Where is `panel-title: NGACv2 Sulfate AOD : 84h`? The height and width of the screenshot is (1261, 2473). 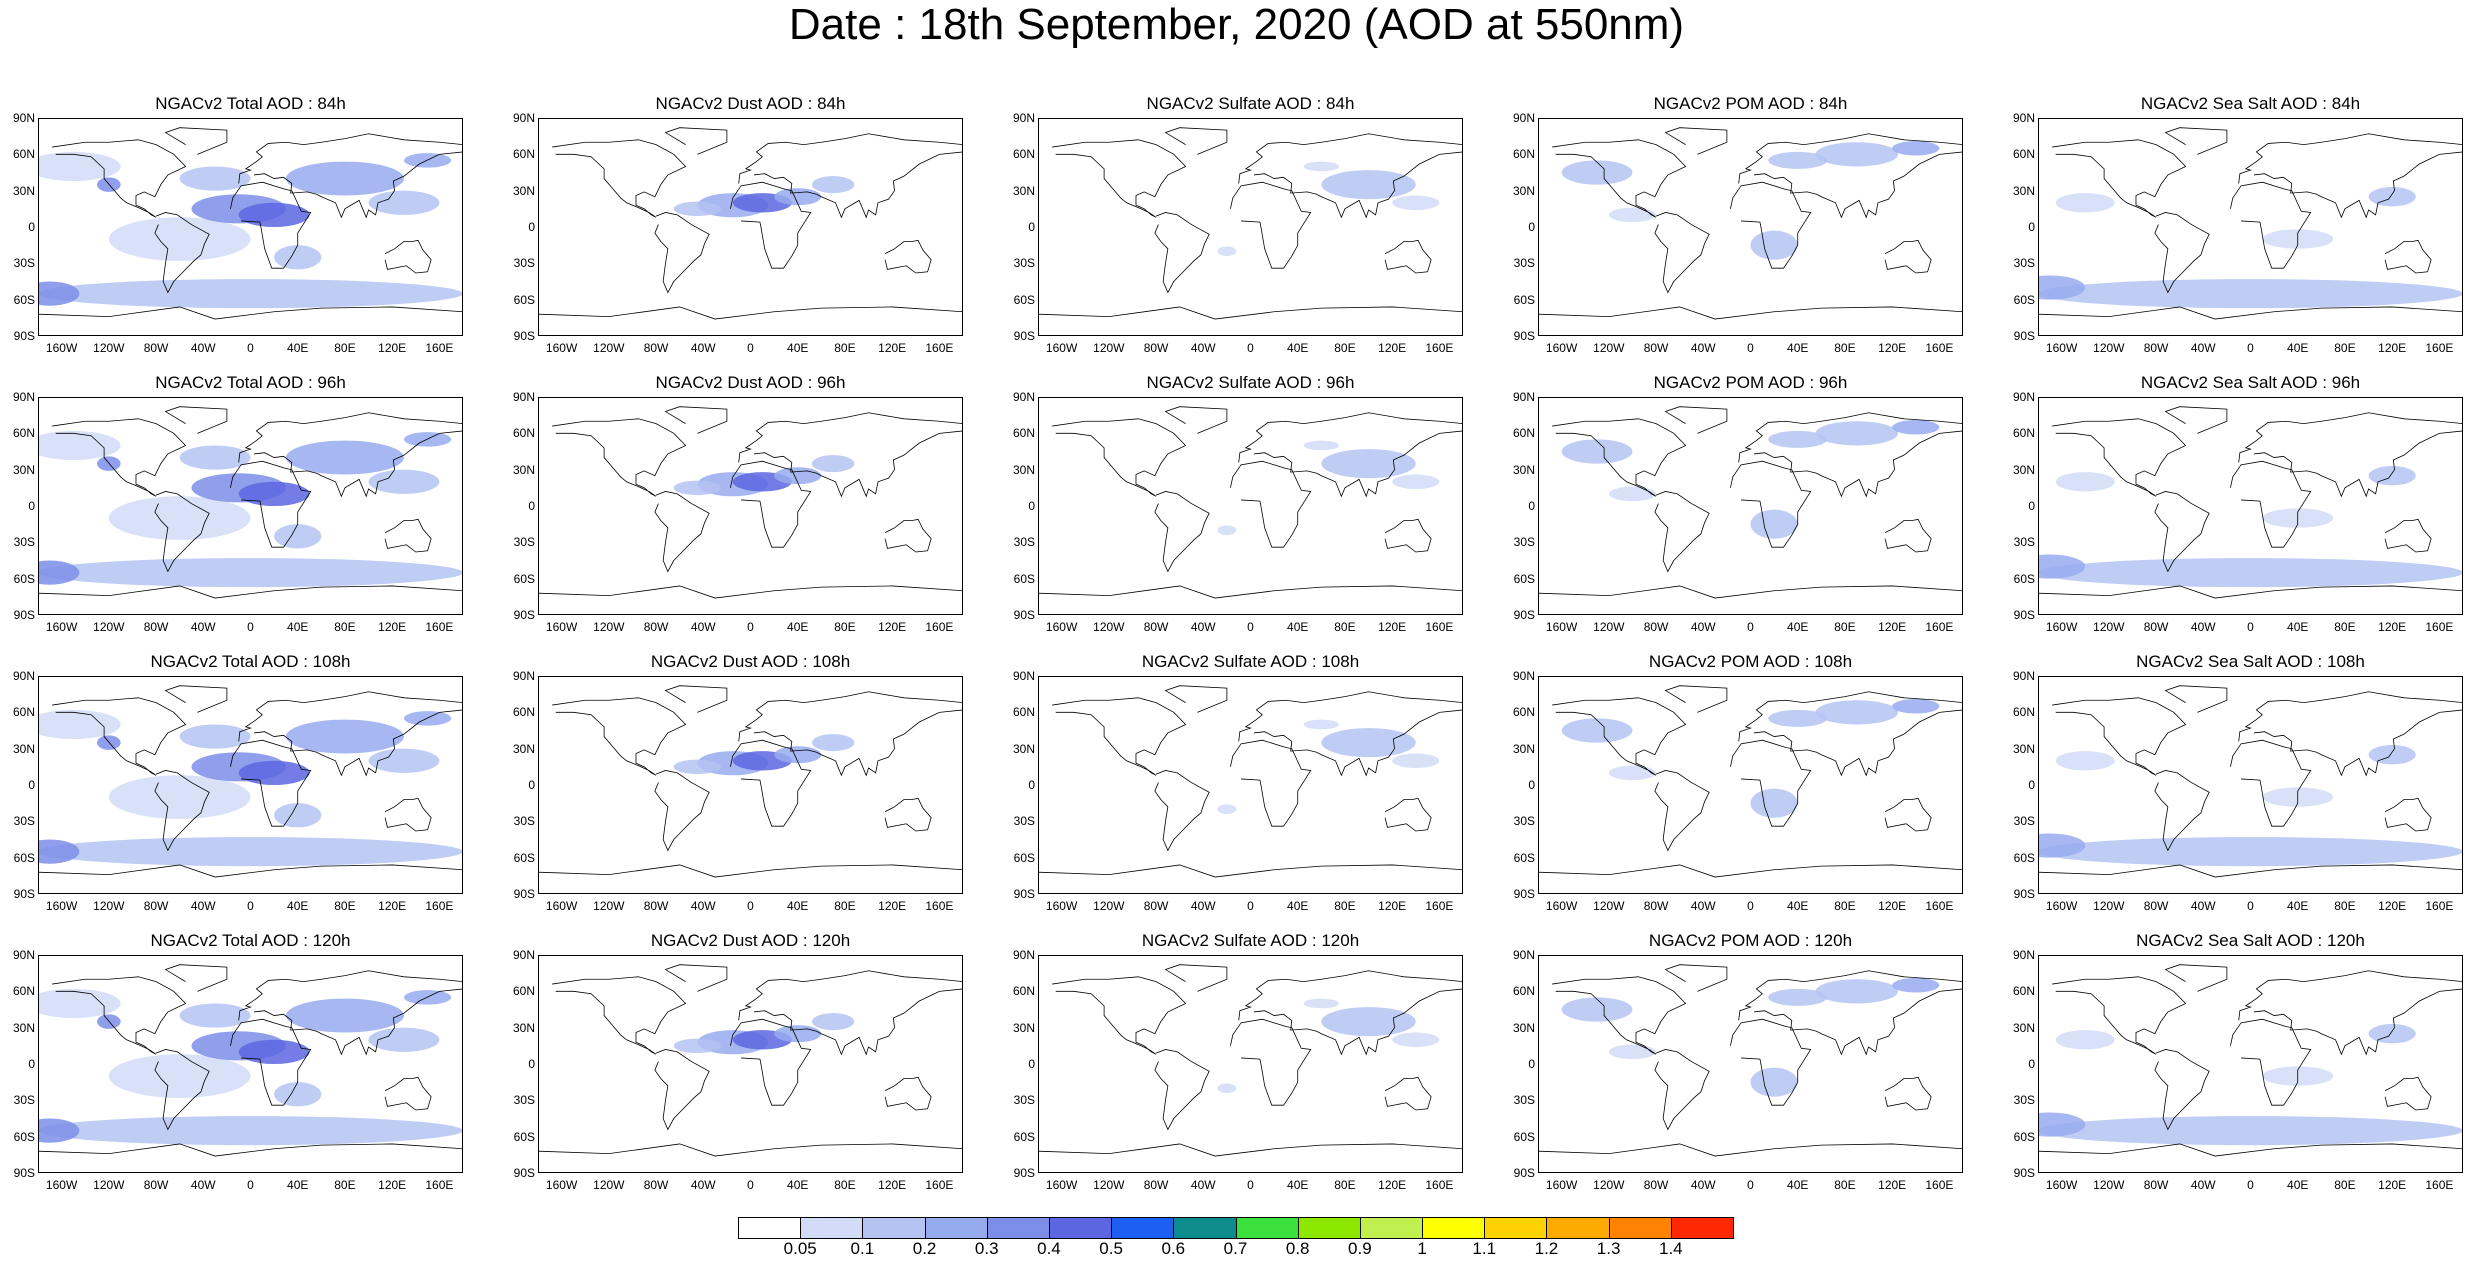 panel-title: NGACv2 Sulfate AOD : 84h is located at coordinates (1250, 103).